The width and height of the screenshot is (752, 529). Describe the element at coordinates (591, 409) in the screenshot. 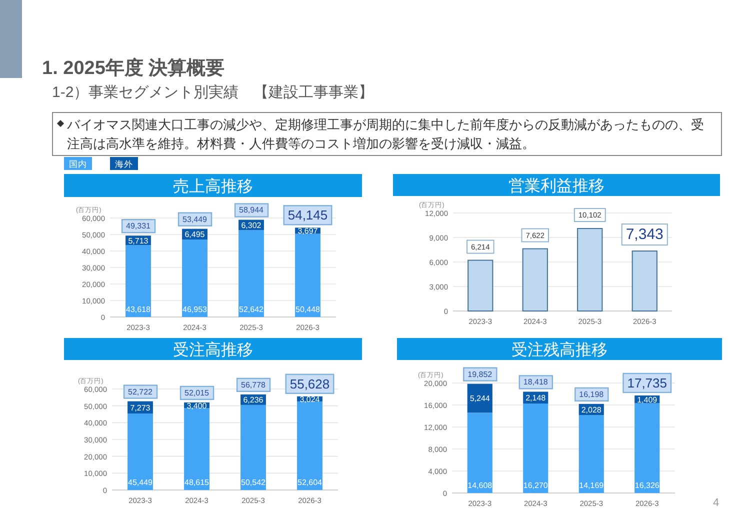

I see `data-label: 2,028` at that location.